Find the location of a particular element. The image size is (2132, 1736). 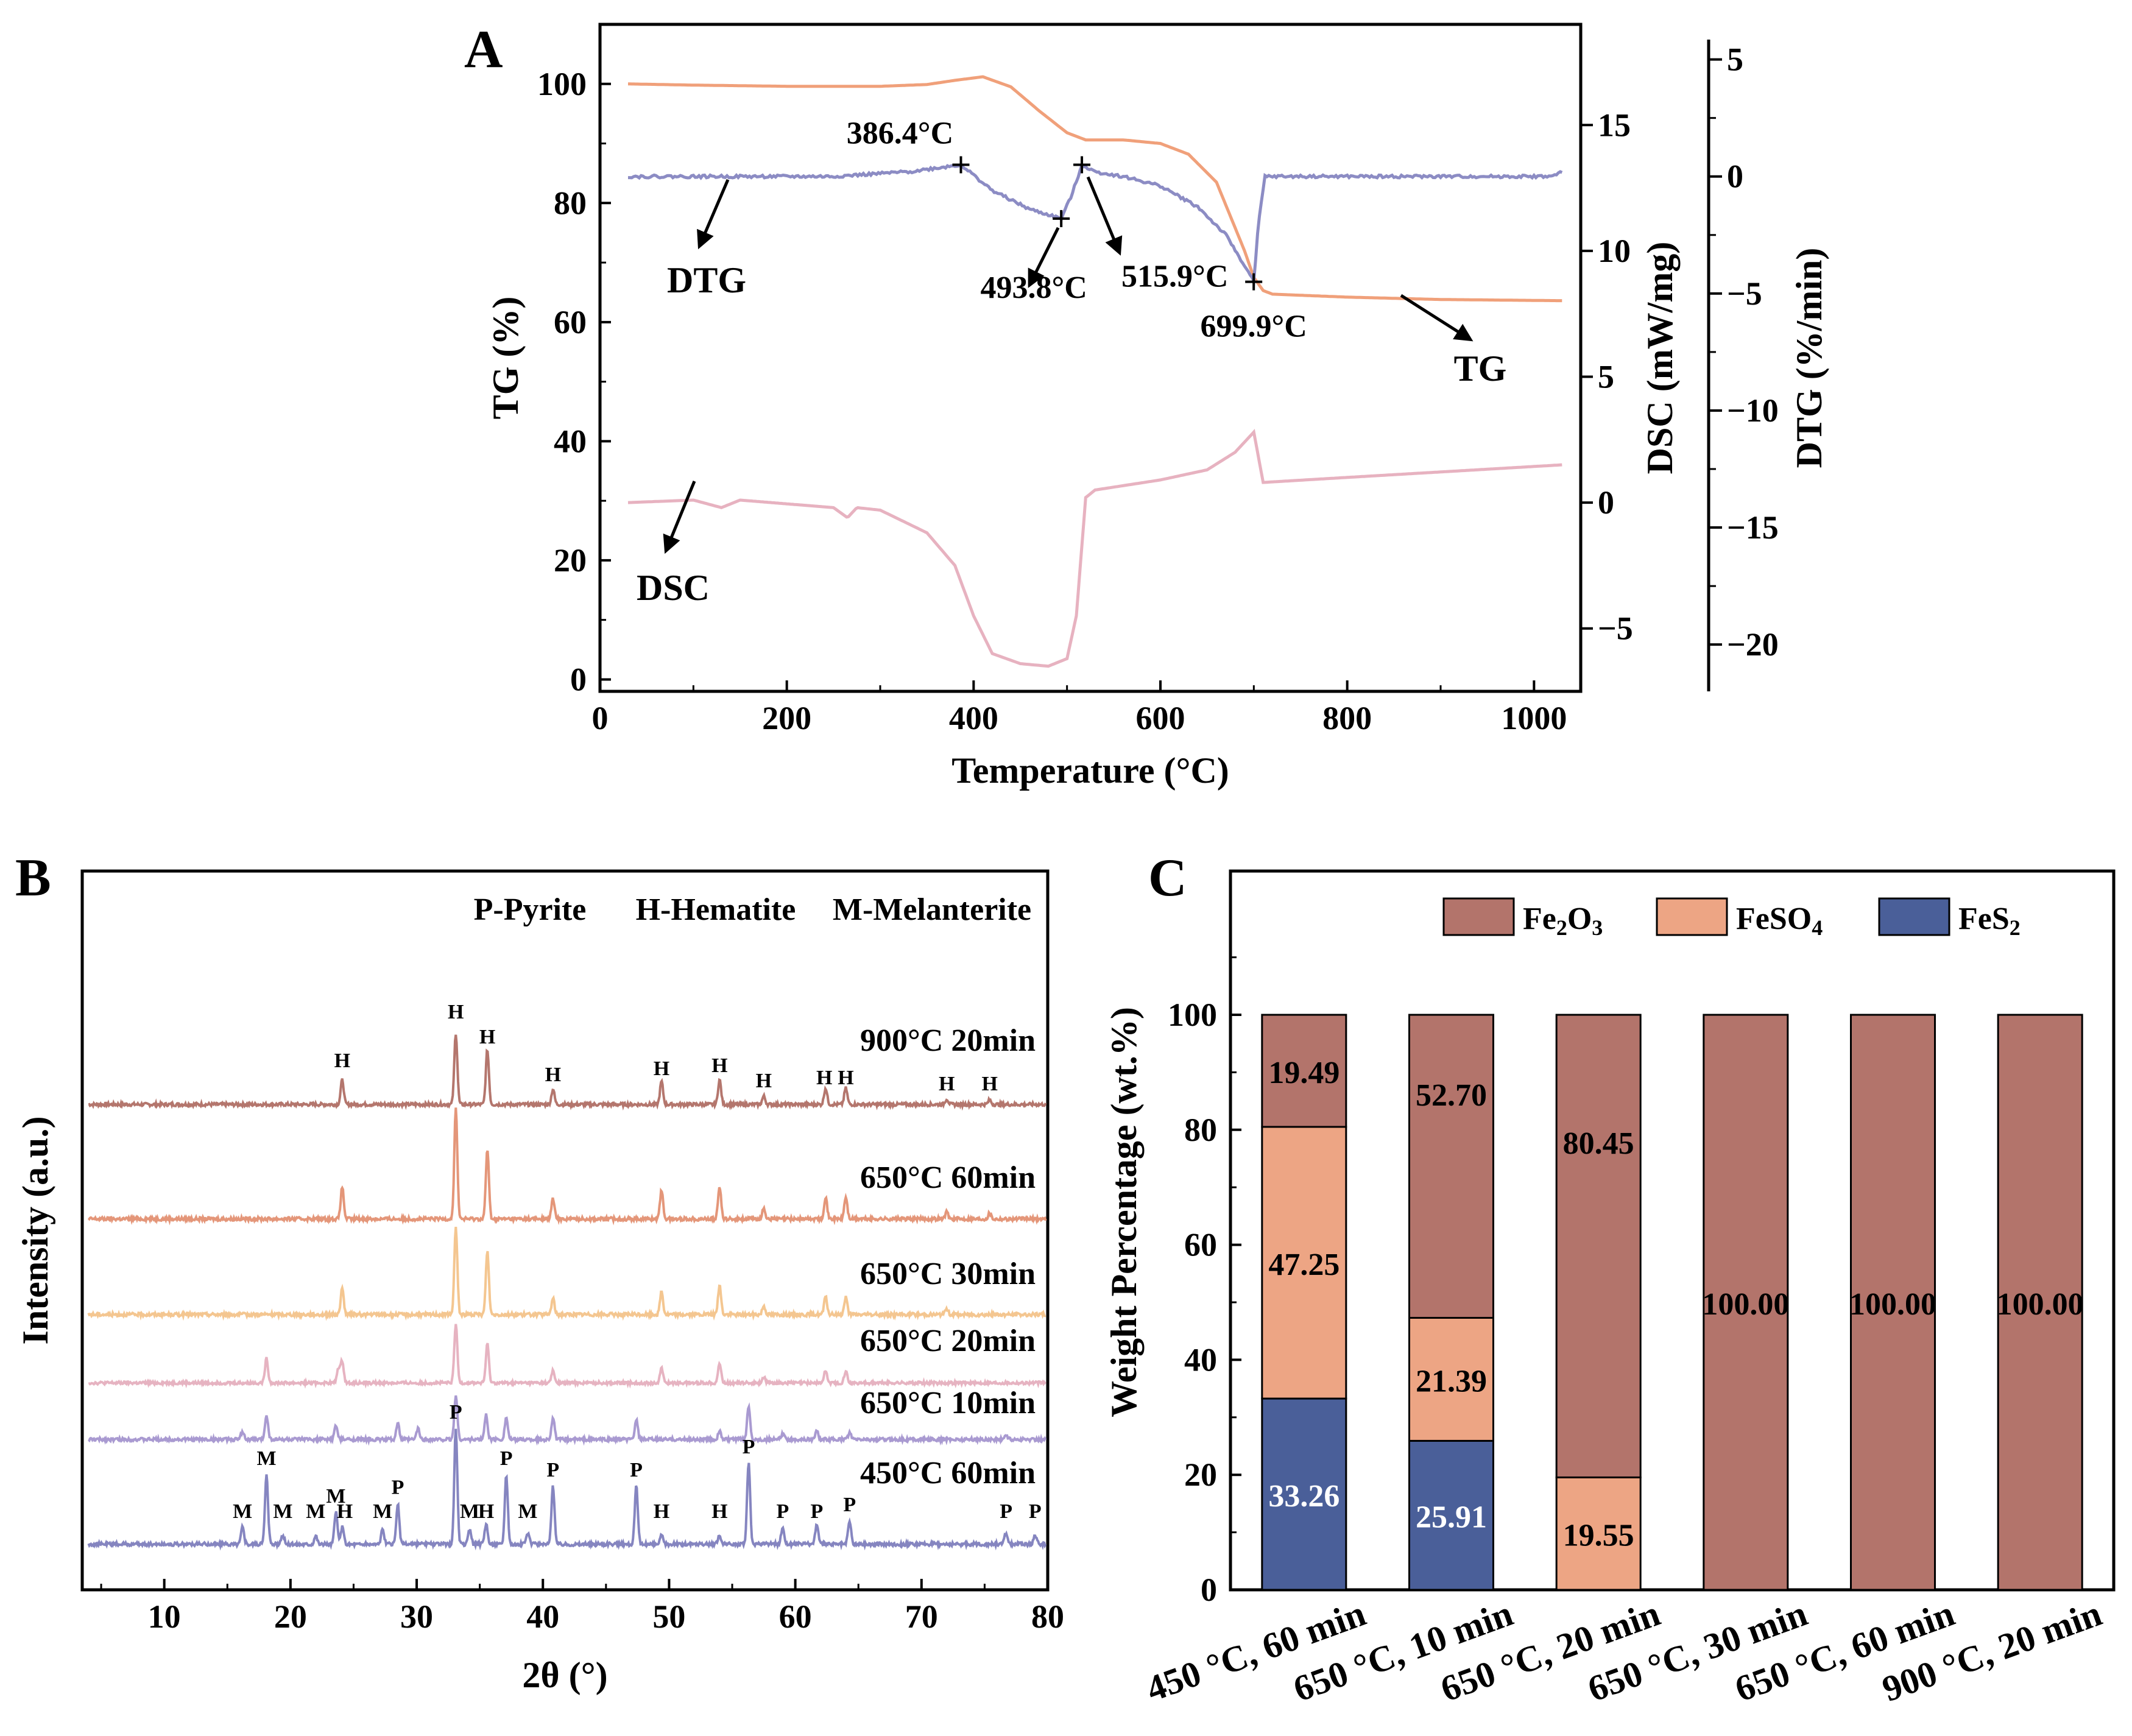

x-tick-label: 800 is located at coordinates (1347, 718).